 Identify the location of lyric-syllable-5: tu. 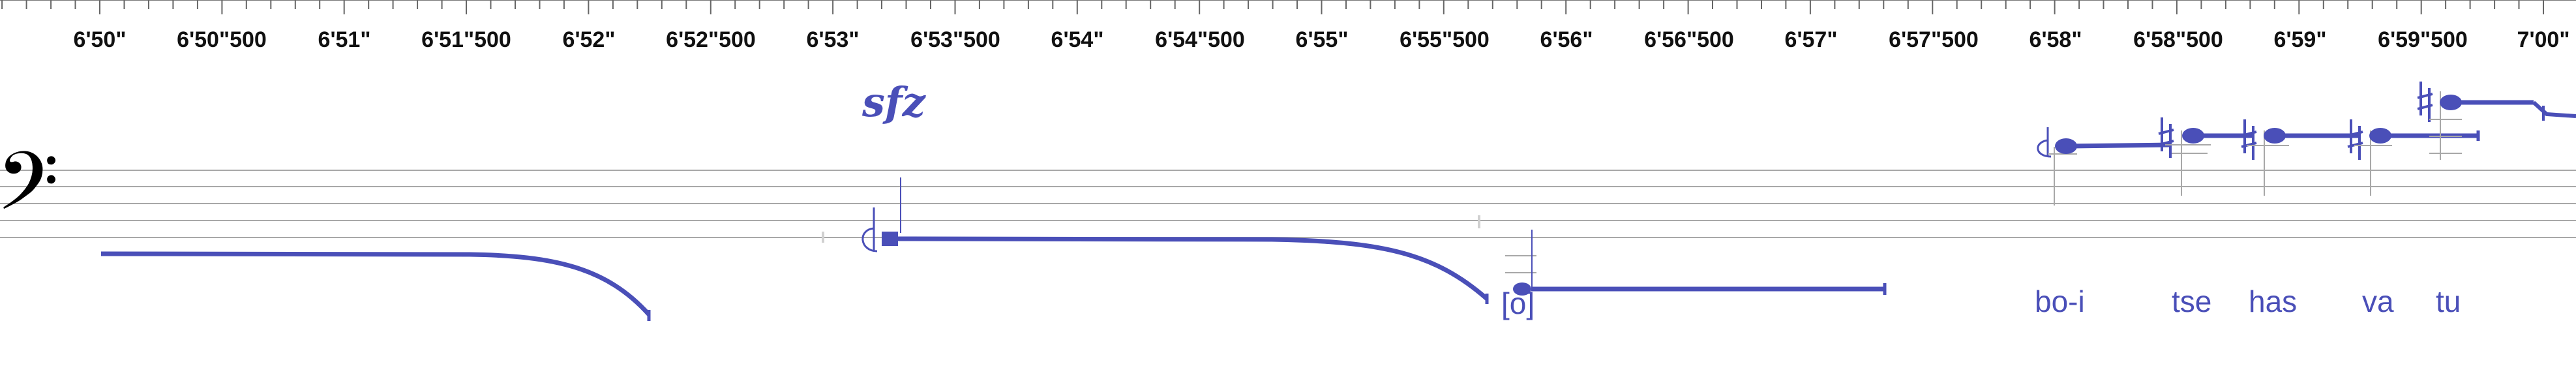
(2448, 301).